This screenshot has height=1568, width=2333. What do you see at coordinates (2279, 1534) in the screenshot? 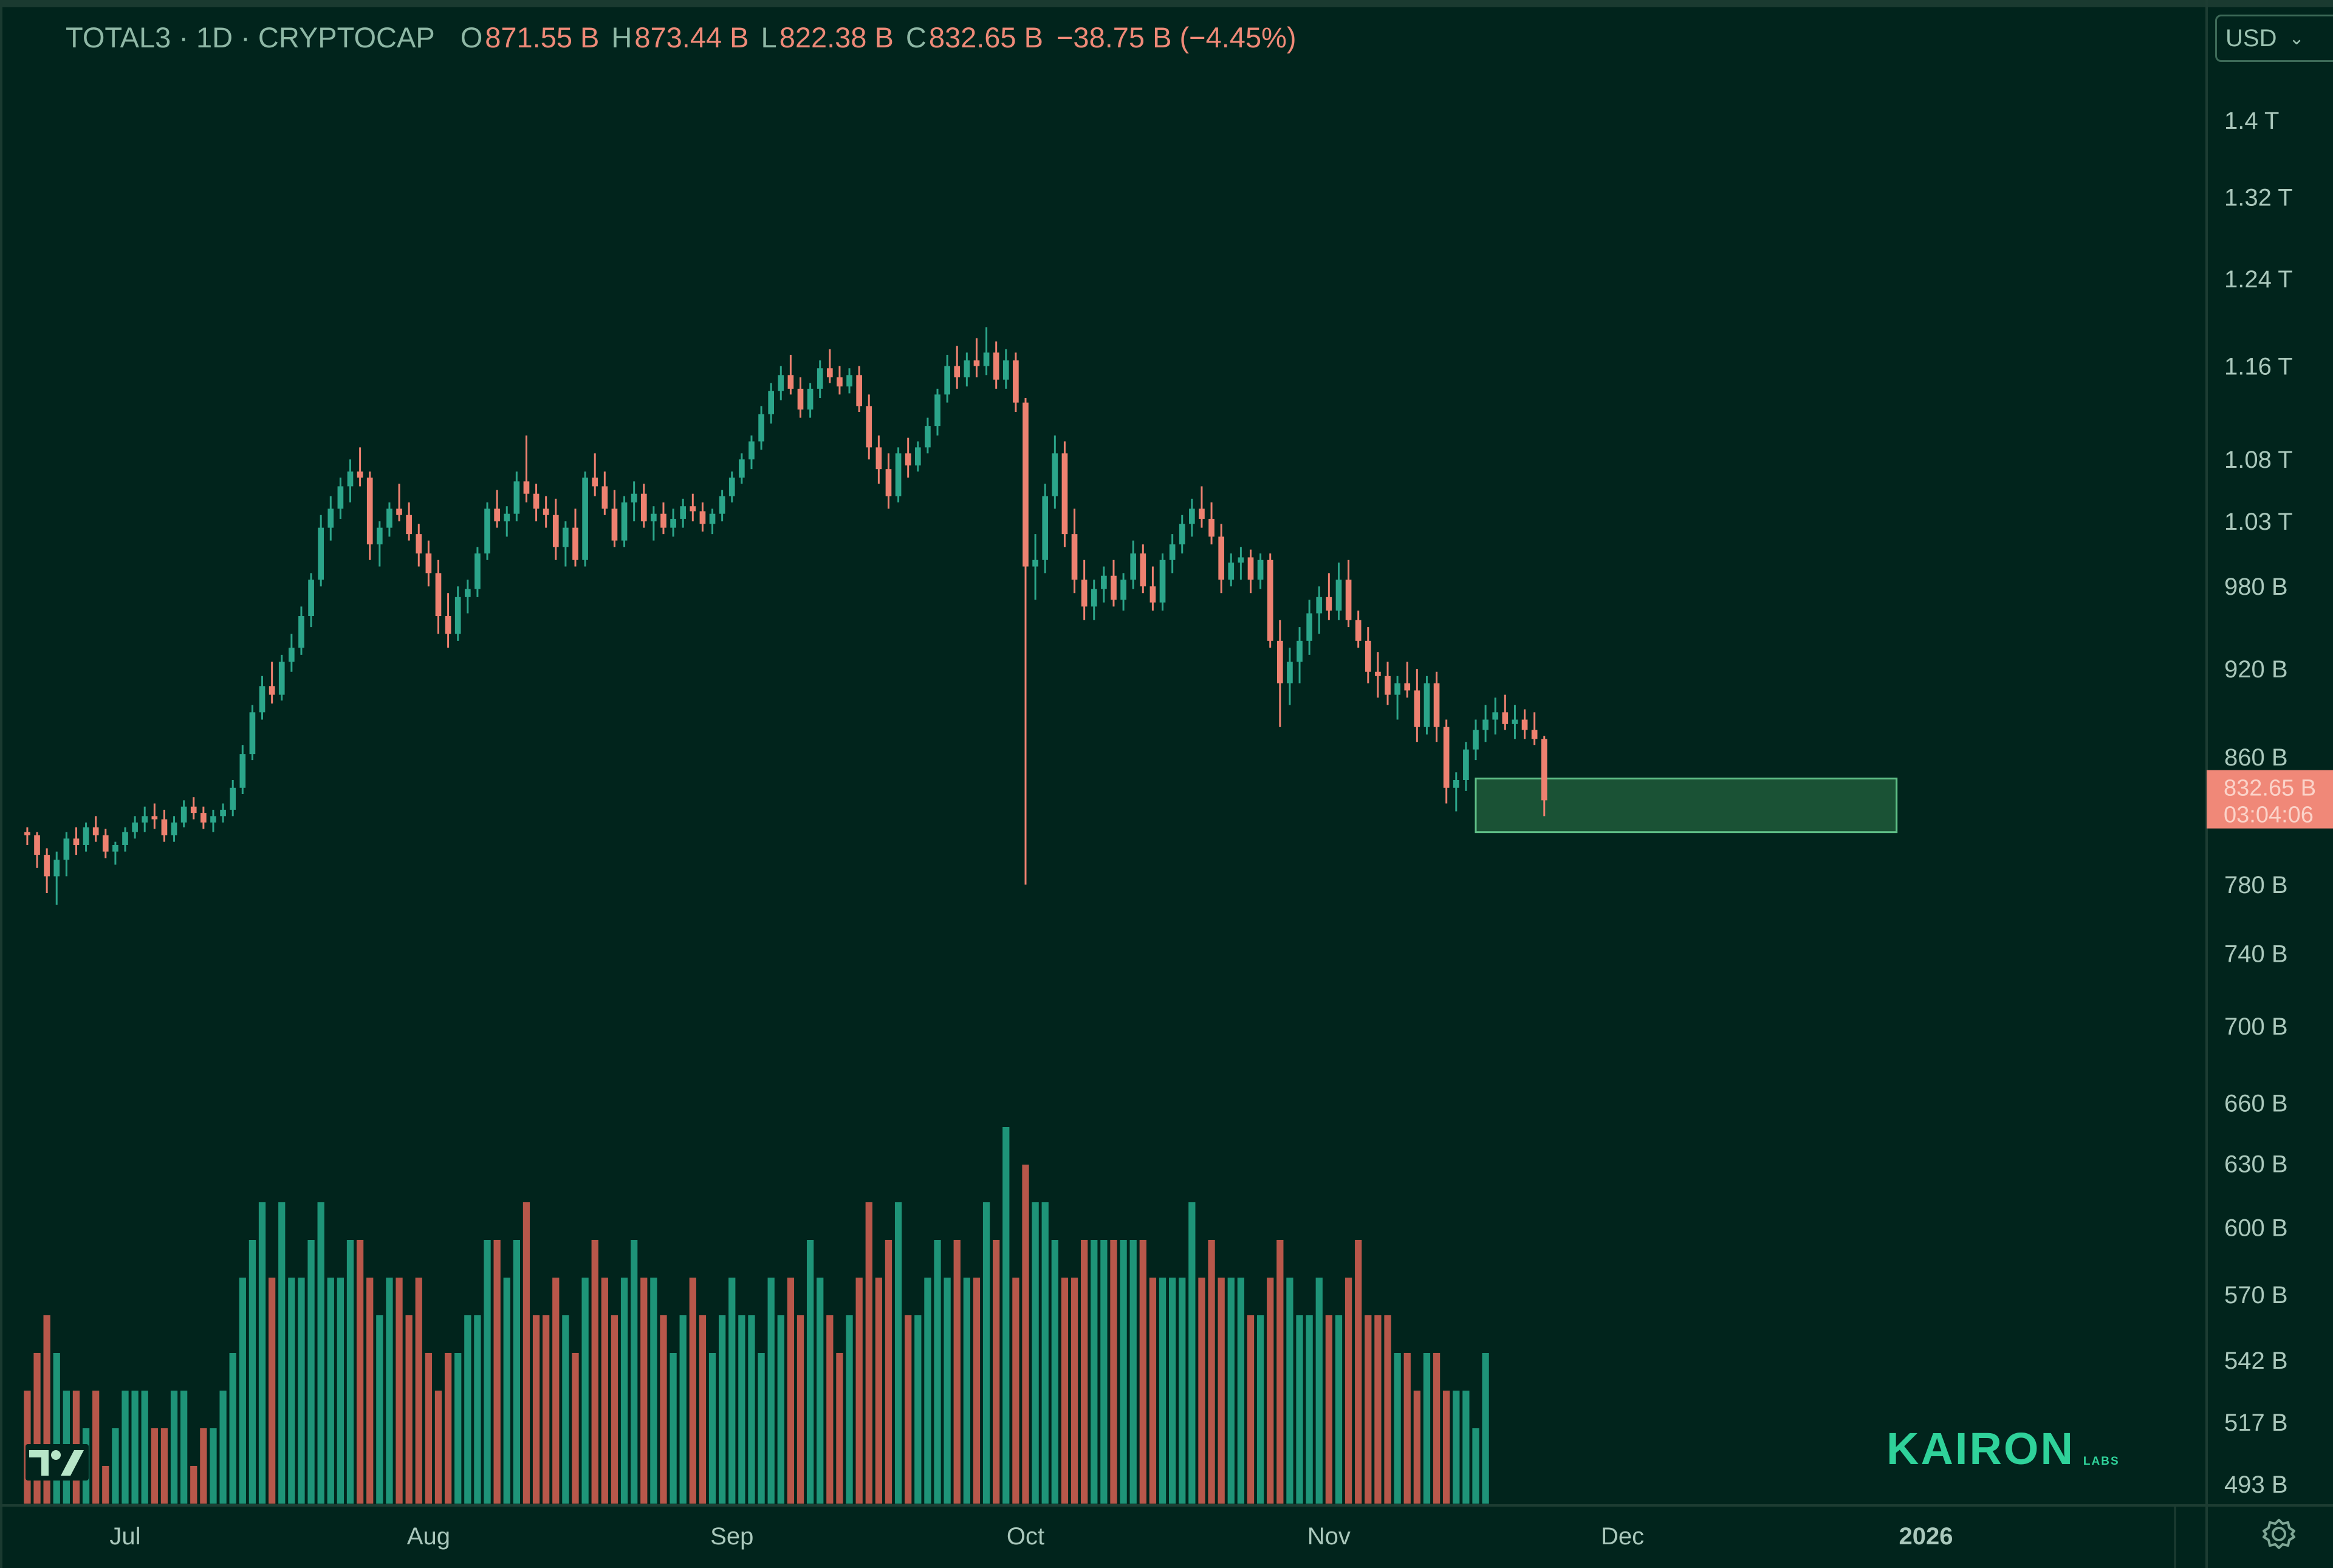
I see `settings-gear-icon` at bounding box center [2279, 1534].